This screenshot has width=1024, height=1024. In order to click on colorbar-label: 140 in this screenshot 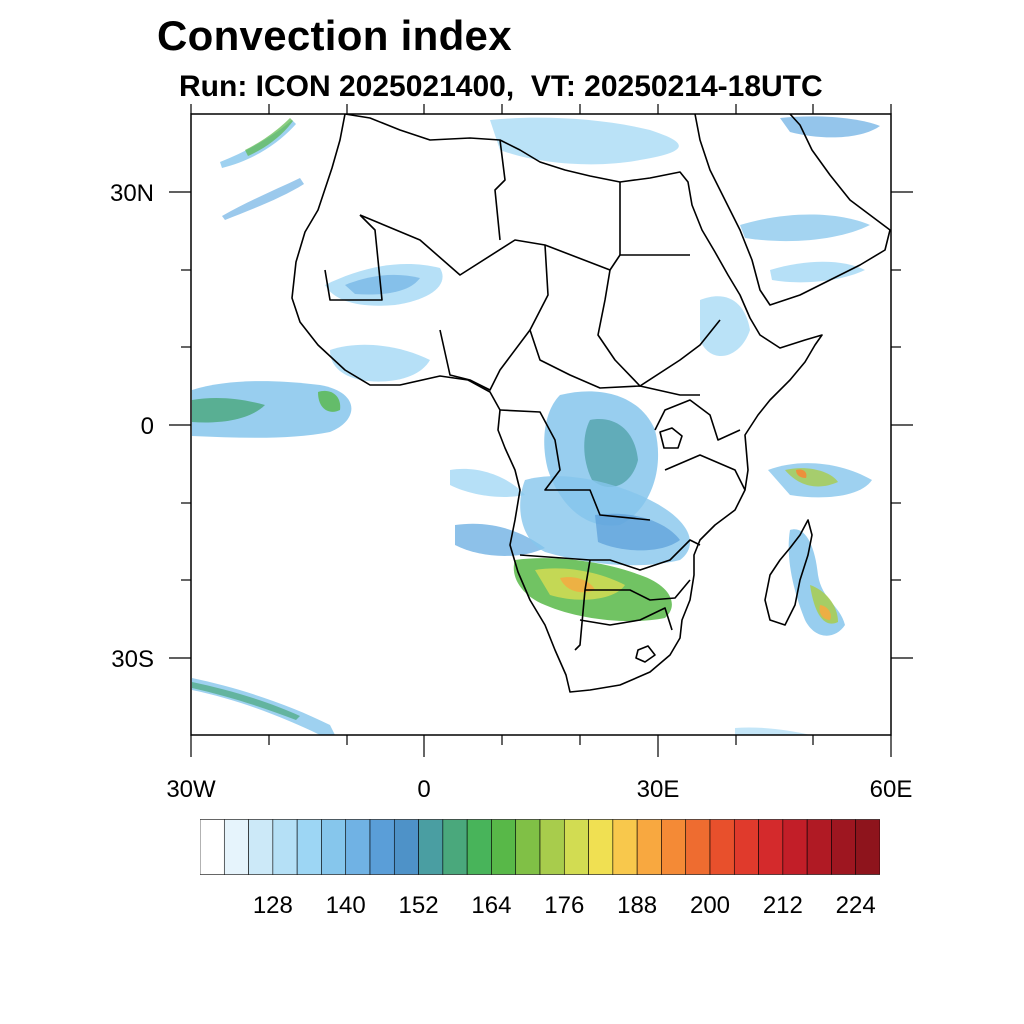, I will do `click(346, 905)`.